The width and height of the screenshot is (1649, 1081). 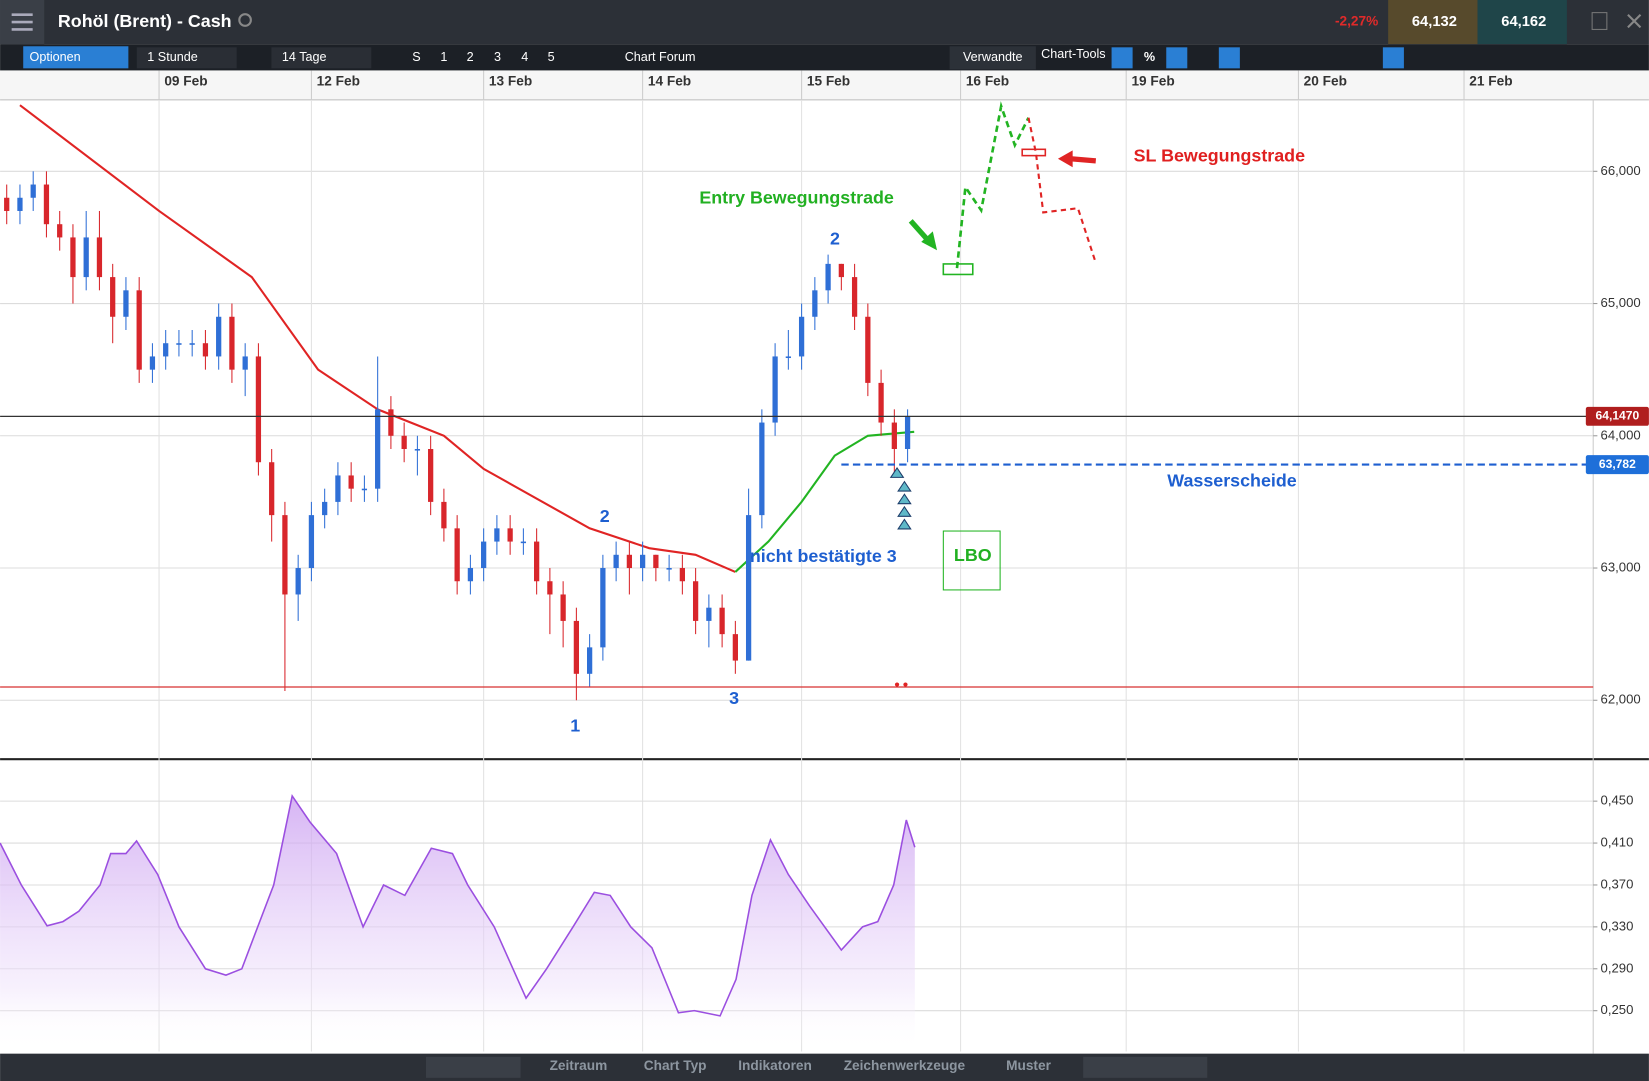 What do you see at coordinates (1621, 302) in the screenshot?
I see `y-tick-label: 65,000` at bounding box center [1621, 302].